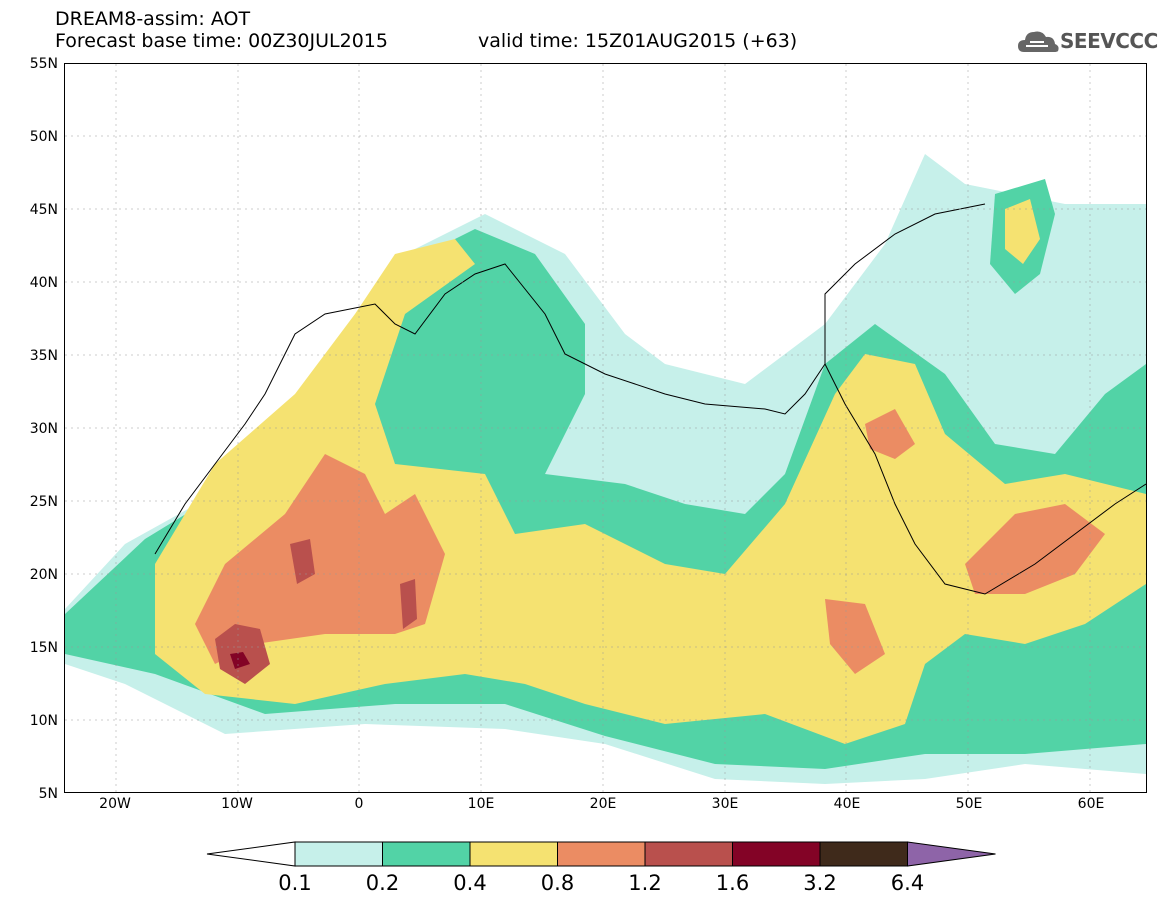 This screenshot has height=905, width=1165. What do you see at coordinates (951, 854) in the screenshot?
I see `colorbar-arrow-high` at bounding box center [951, 854].